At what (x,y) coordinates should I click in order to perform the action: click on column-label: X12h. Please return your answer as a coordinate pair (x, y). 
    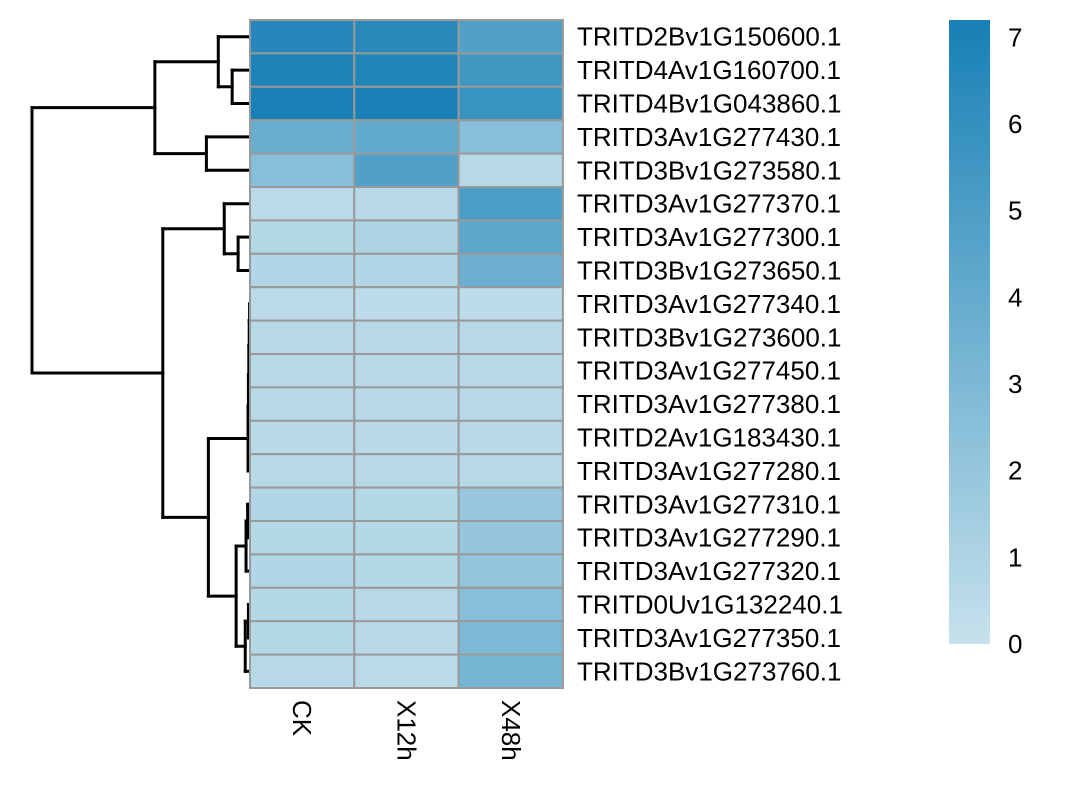
    Looking at the image, I should click on (406, 730).